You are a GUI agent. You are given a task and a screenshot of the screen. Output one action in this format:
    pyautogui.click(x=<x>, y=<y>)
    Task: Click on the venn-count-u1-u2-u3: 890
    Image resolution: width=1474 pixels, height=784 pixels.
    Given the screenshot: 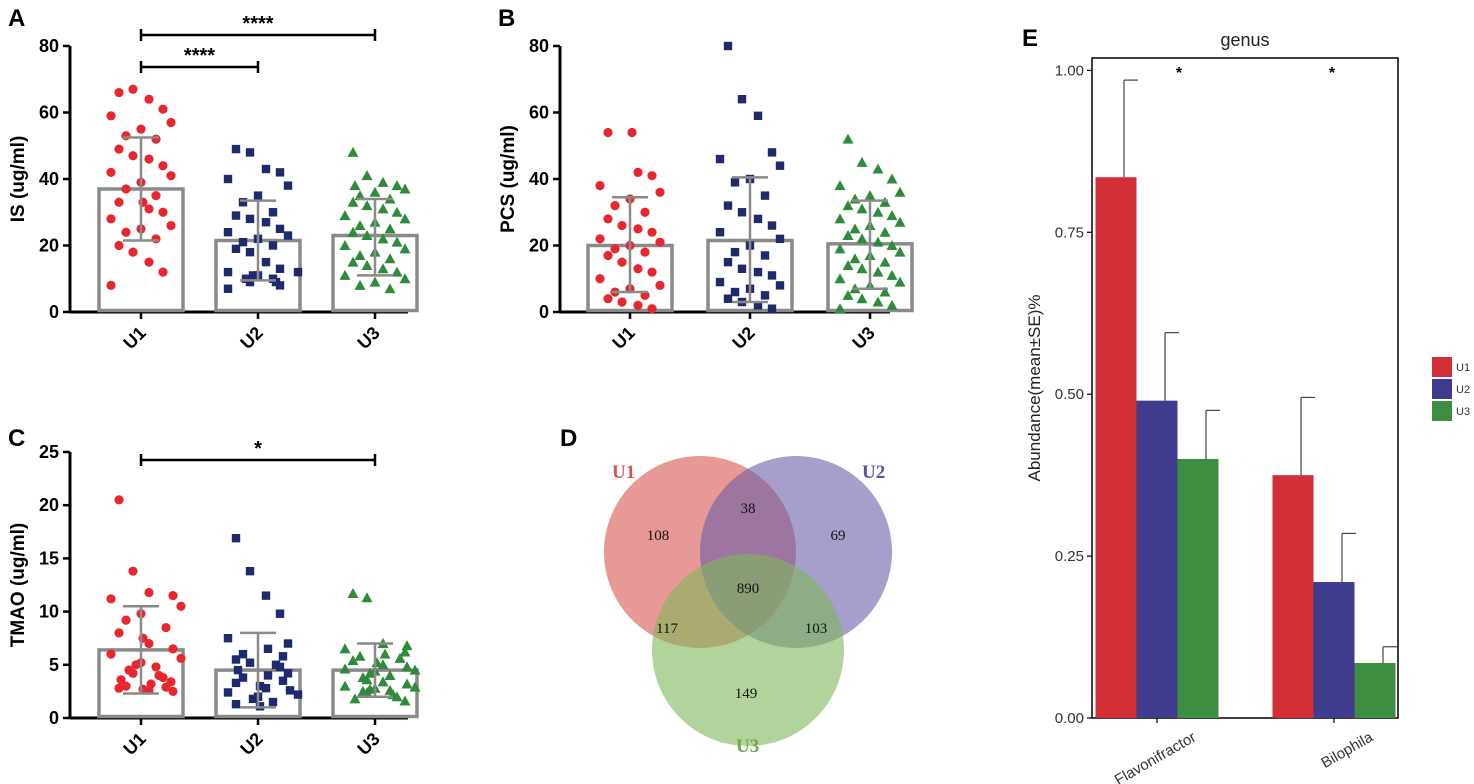 What is the action you would take?
    pyautogui.click(x=748, y=589)
    